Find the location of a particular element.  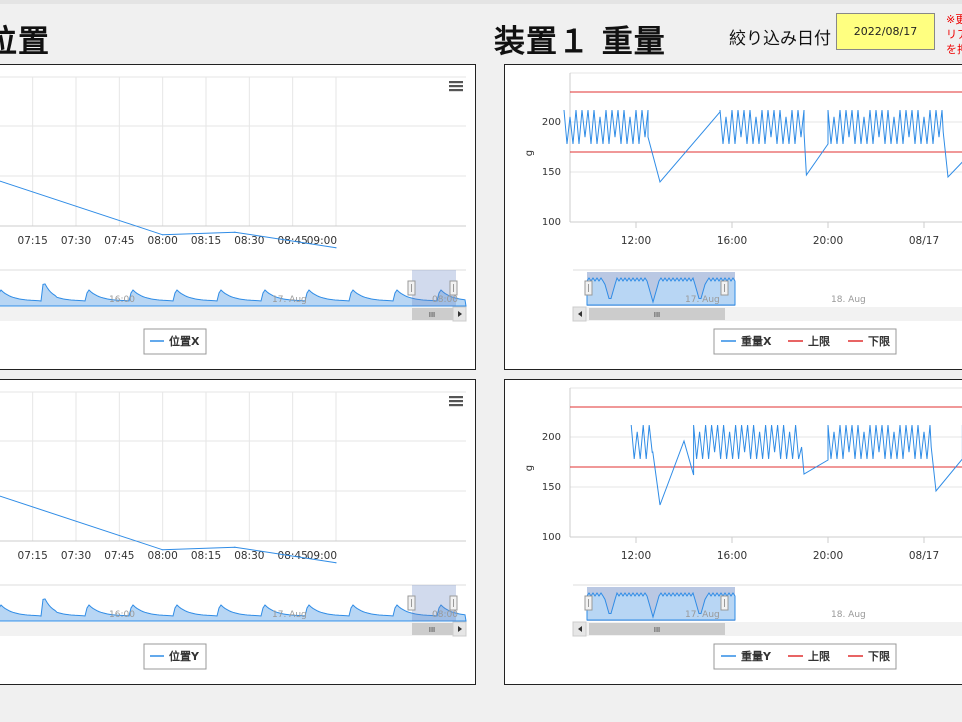

legend-item: 重量Y is located at coordinates (746, 656).